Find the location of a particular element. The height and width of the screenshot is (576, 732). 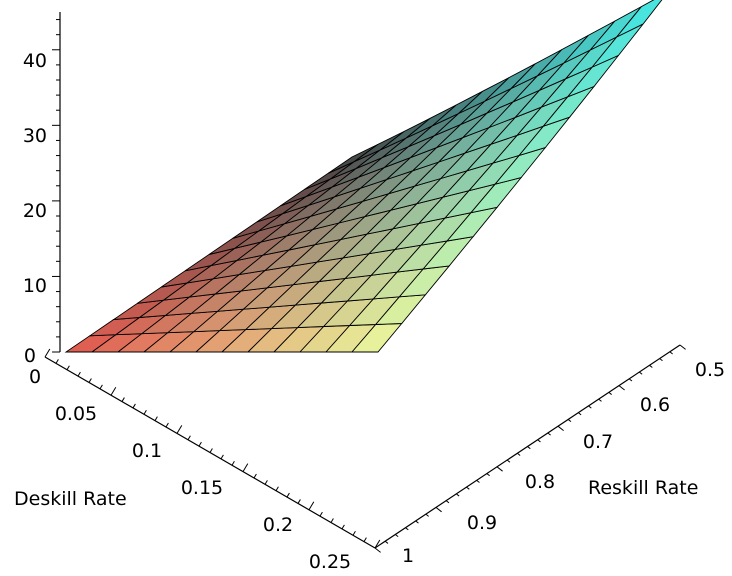

reskill-tick-label: 0.7 is located at coordinates (598, 442).